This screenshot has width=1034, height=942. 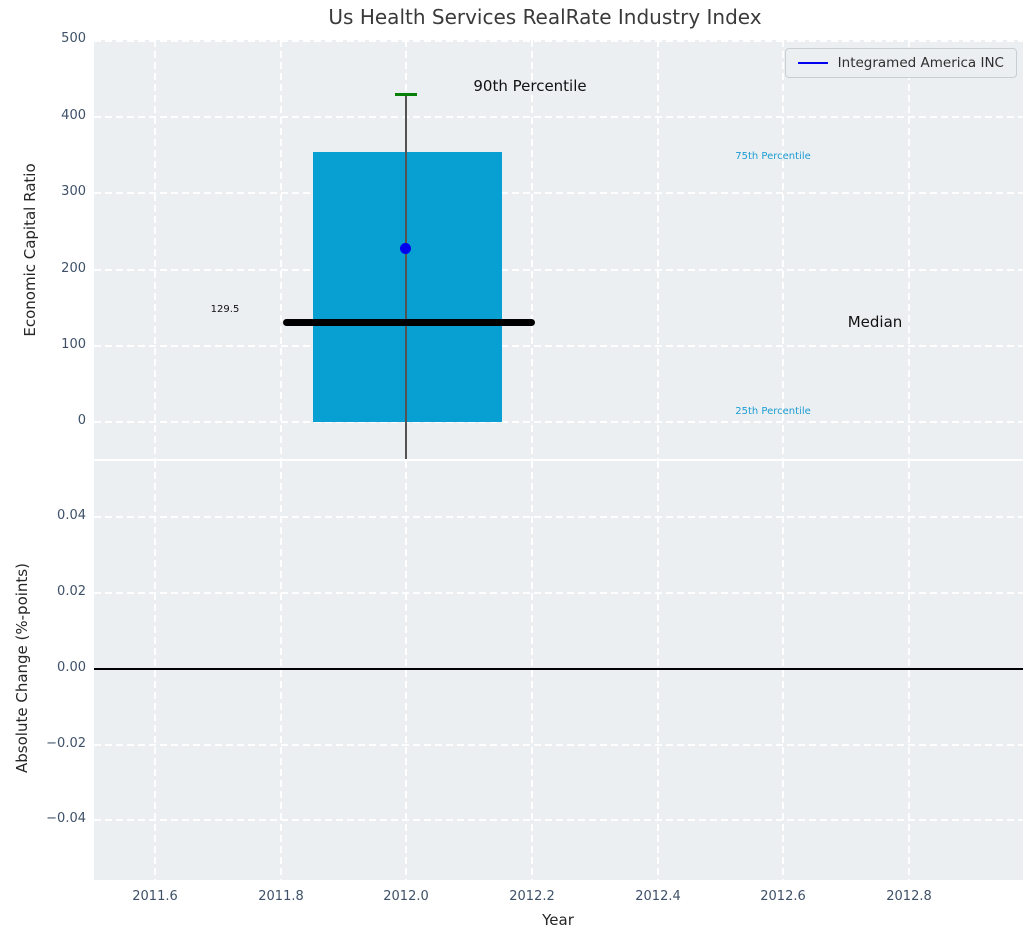 What do you see at coordinates (225, 309) in the screenshot?
I see `annotation-median-value: 129.5` at bounding box center [225, 309].